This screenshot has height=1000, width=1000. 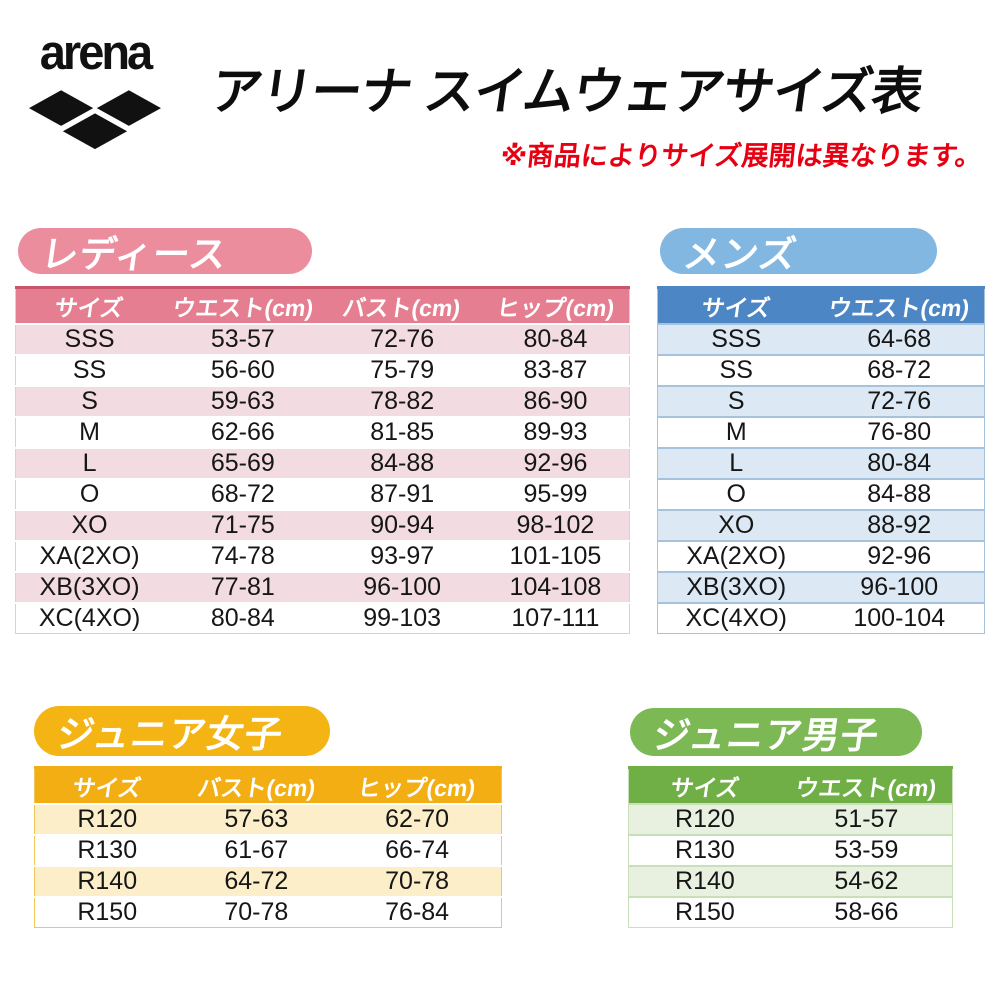 I want to click on measurement-cell: 53-57, so click(x=242, y=339).